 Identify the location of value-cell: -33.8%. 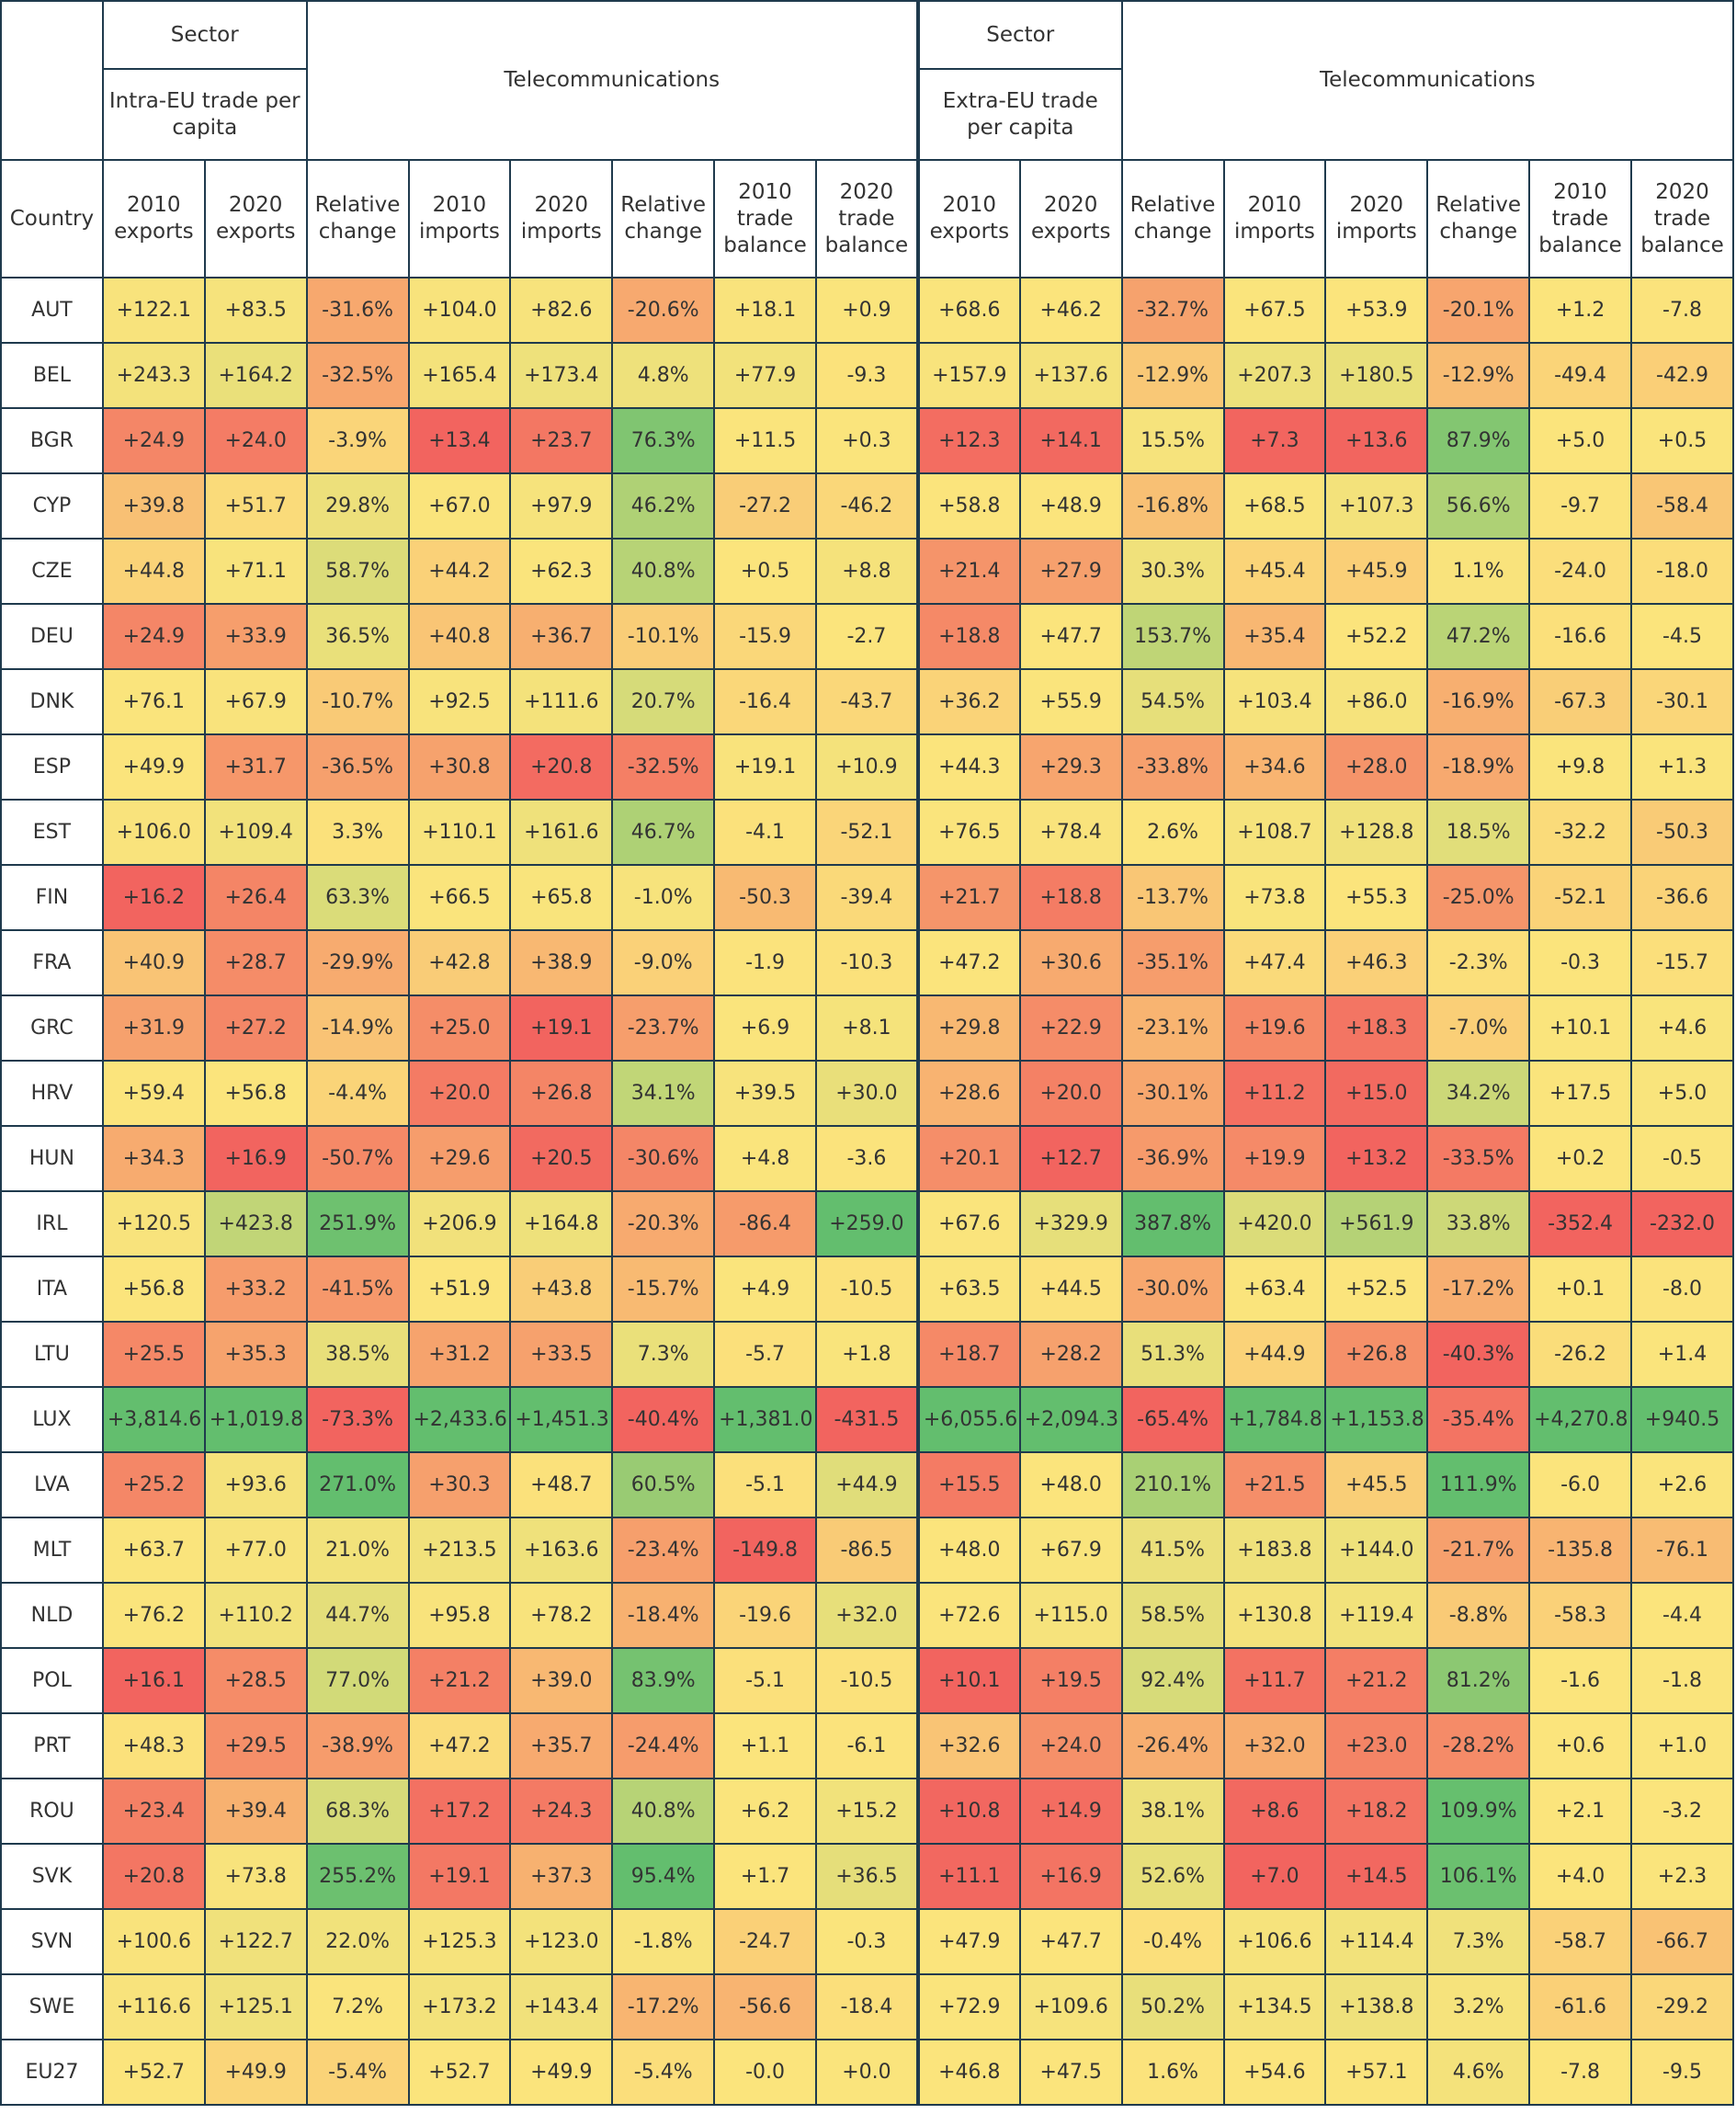
(1172, 767).